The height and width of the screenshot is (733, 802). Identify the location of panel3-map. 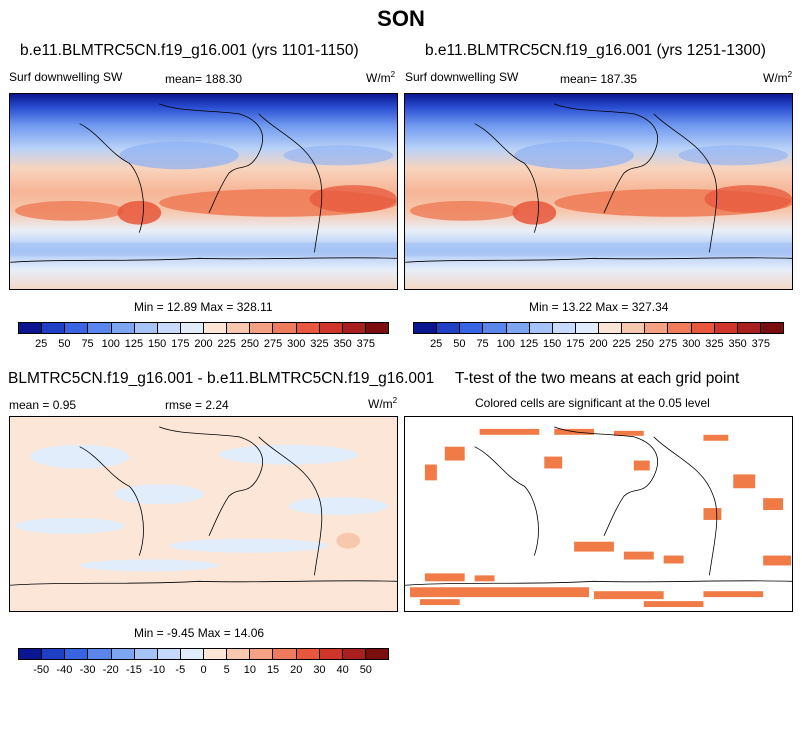
(203, 514).